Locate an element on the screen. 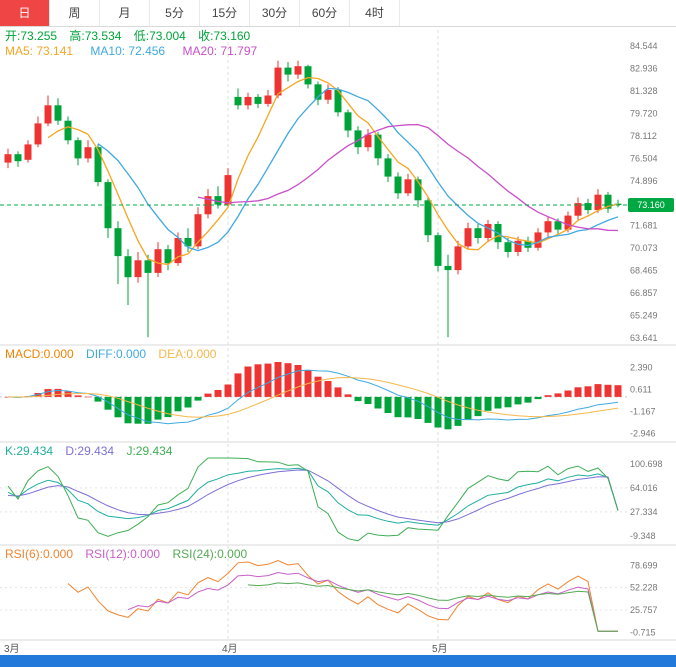  svg-text: 76.504 is located at coordinates (644, 158).